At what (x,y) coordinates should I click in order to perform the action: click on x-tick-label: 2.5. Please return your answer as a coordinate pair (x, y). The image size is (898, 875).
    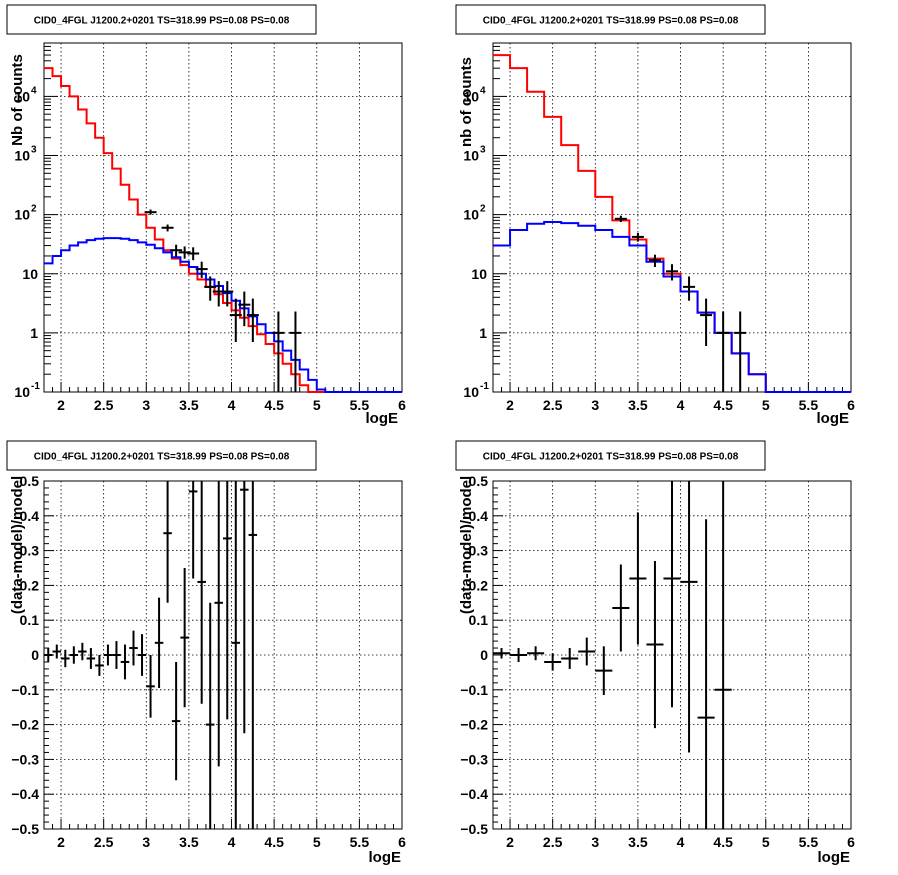
    Looking at the image, I should click on (553, 842).